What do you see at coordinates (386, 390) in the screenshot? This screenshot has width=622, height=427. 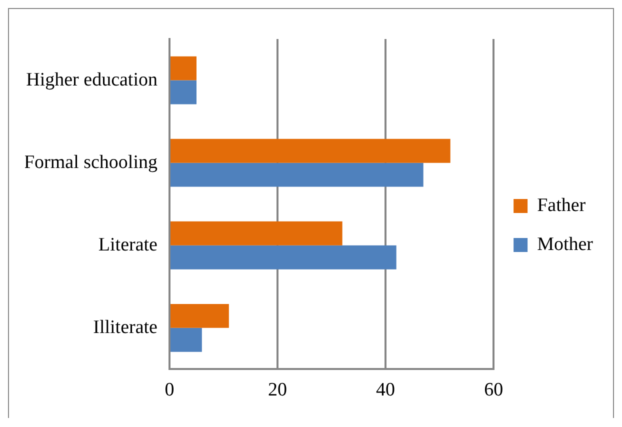 I see `x-tick-label: 40` at bounding box center [386, 390].